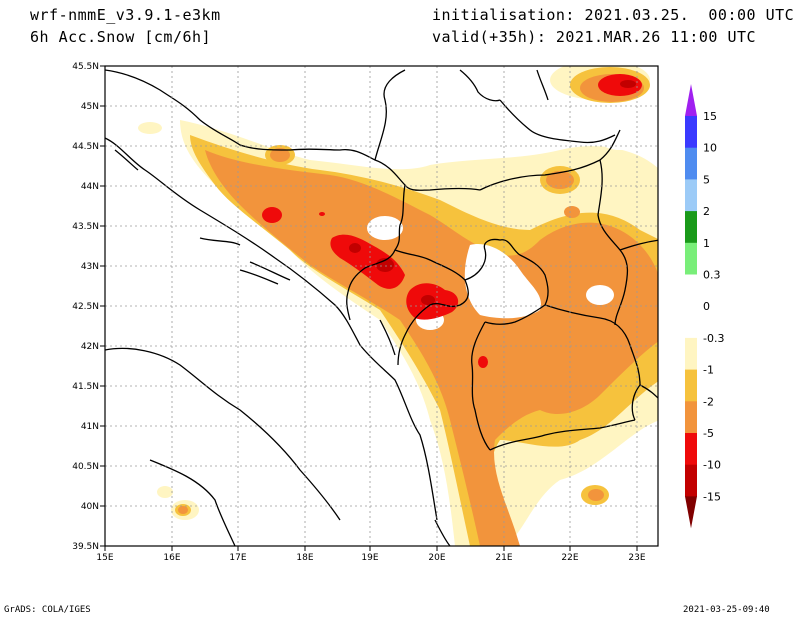  Describe the element at coordinates (708, 370) in the screenshot. I see `colorbar-label: -1` at that location.